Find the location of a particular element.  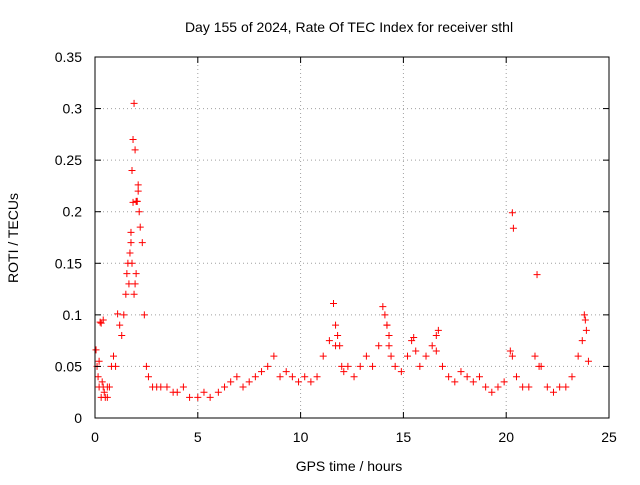

y-axis-label: ROTI / TECUs is located at coordinates (13, 238).